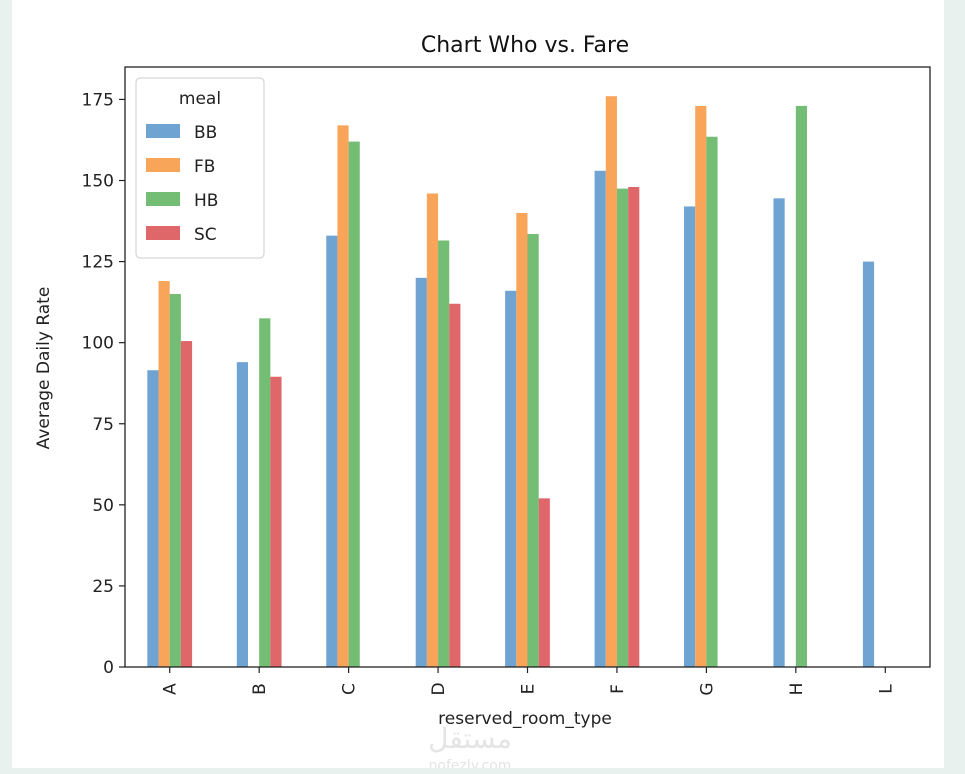 This screenshot has width=965, height=774. Describe the element at coordinates (164, 474) in the screenshot. I see `bar-fb-a` at that location.